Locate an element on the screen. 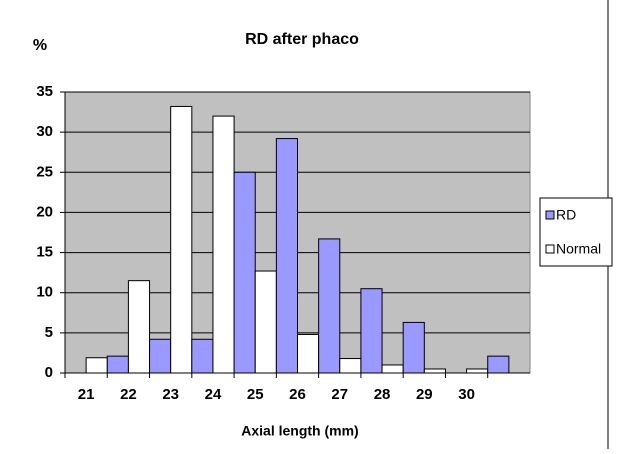  x-tick-label: 26 is located at coordinates (297, 394).